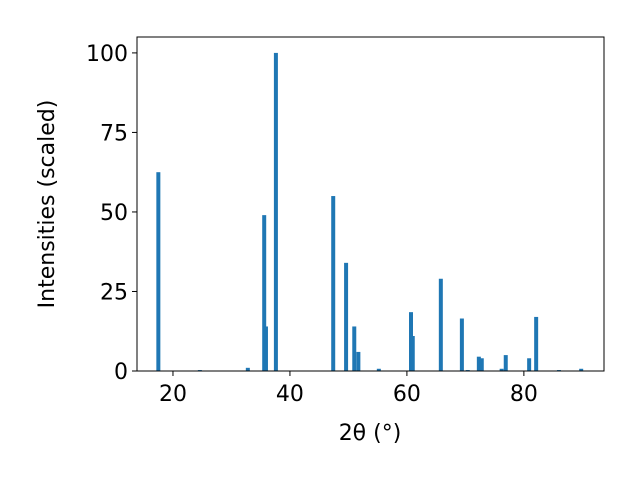  Describe the element at coordinates (114, 213) in the screenshot. I see `y-tick-label: 50` at that location.